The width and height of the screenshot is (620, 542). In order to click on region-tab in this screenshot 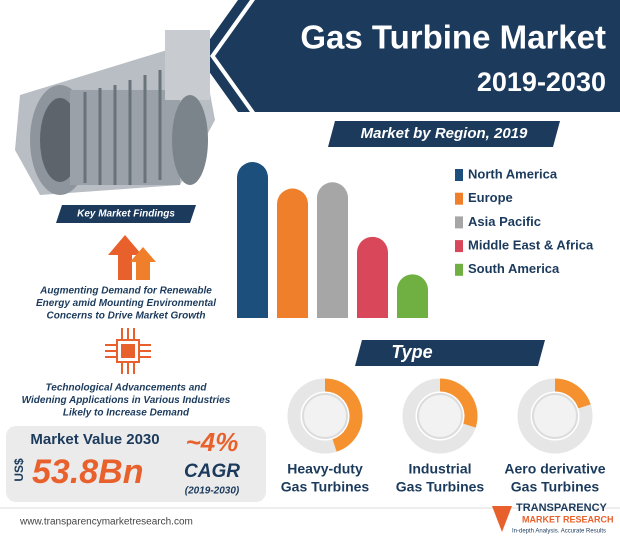, I will do `click(444, 134)`.